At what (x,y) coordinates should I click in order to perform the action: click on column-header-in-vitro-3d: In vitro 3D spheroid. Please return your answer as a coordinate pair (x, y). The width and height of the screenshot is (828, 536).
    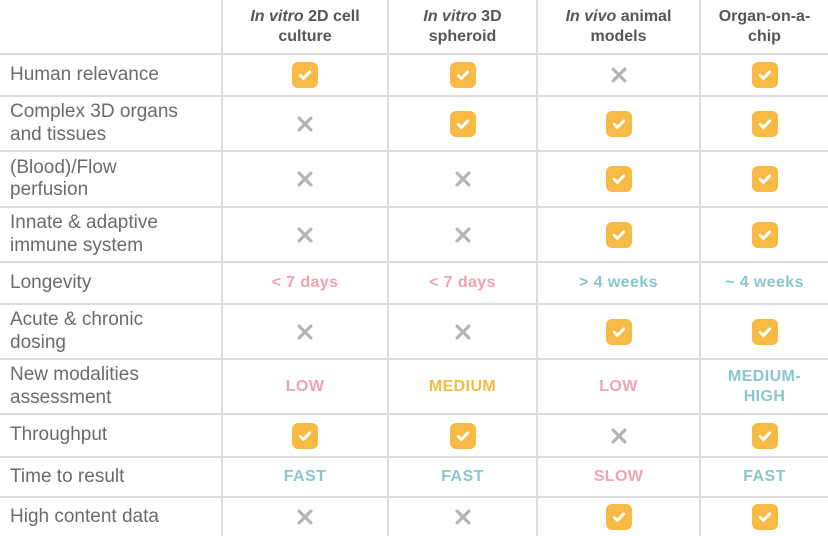
    Looking at the image, I should click on (463, 27).